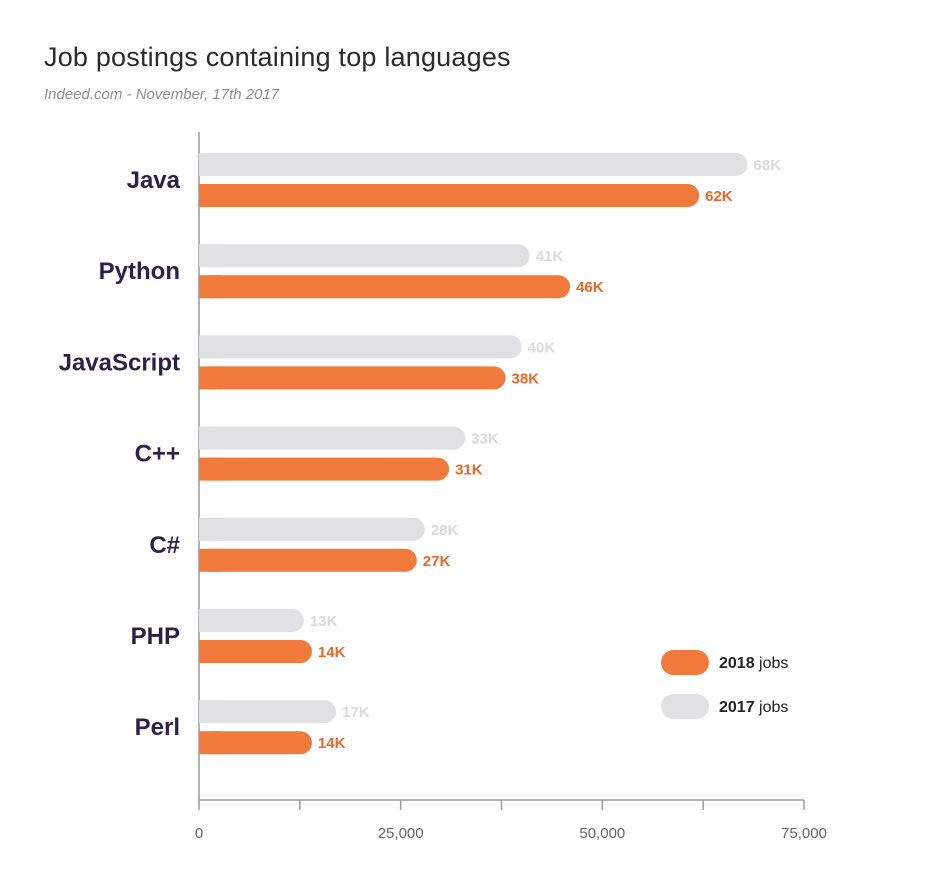  Describe the element at coordinates (157, 727) in the screenshot. I see `category-label: Perl` at that location.